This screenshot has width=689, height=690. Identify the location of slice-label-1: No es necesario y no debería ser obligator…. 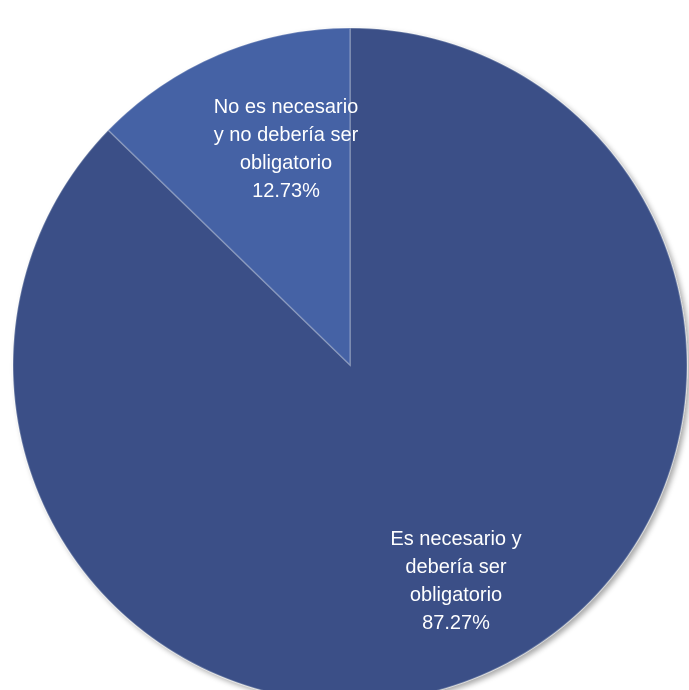
(286, 149).